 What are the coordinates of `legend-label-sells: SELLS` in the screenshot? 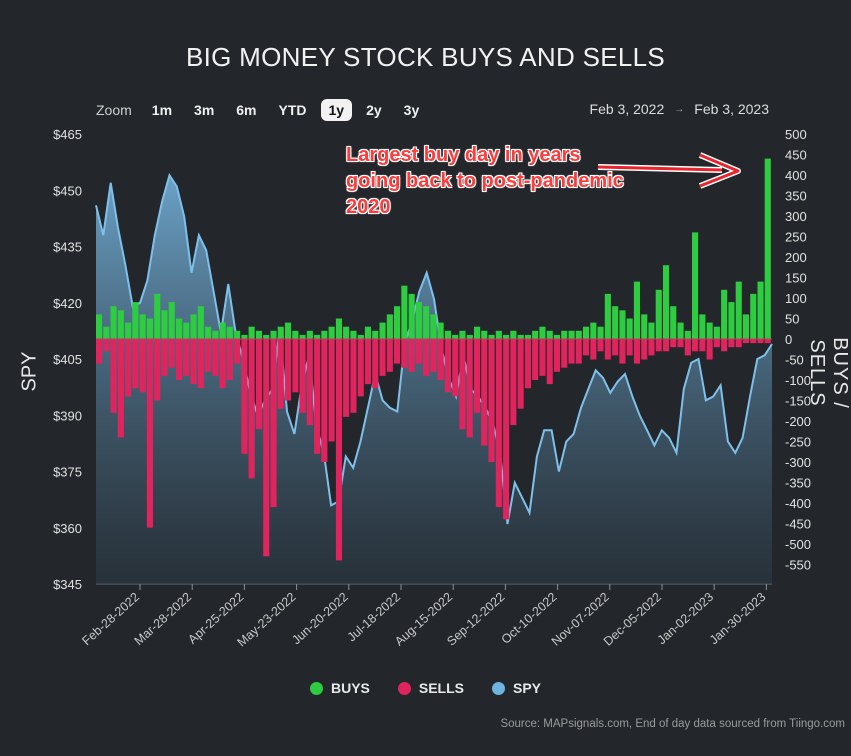 It's located at (441, 688).